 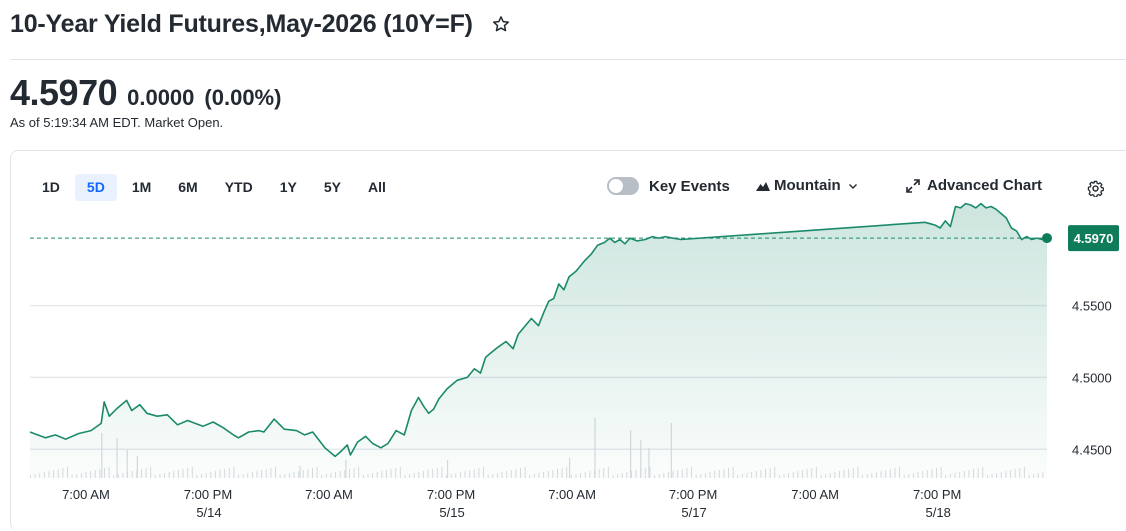 What do you see at coordinates (1095, 188) in the screenshot?
I see `gear-icon` at bounding box center [1095, 188].